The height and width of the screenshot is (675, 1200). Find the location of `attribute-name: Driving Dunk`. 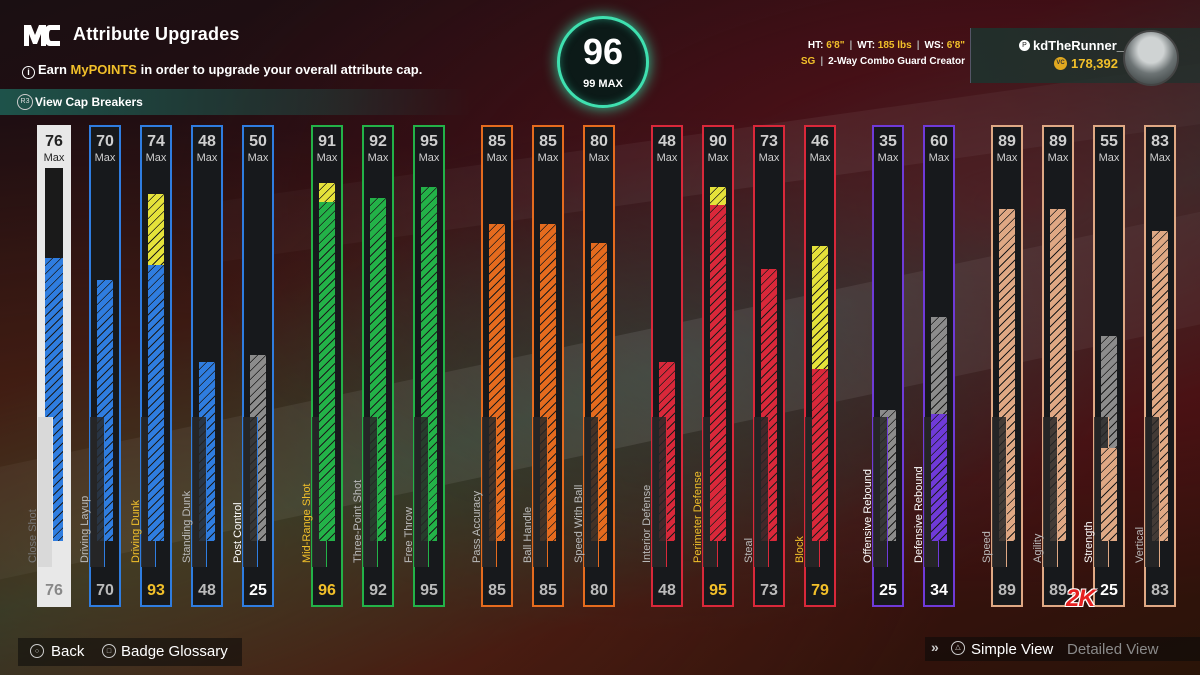

attribute-name: Driving Dunk is located at coordinates (136, 531).